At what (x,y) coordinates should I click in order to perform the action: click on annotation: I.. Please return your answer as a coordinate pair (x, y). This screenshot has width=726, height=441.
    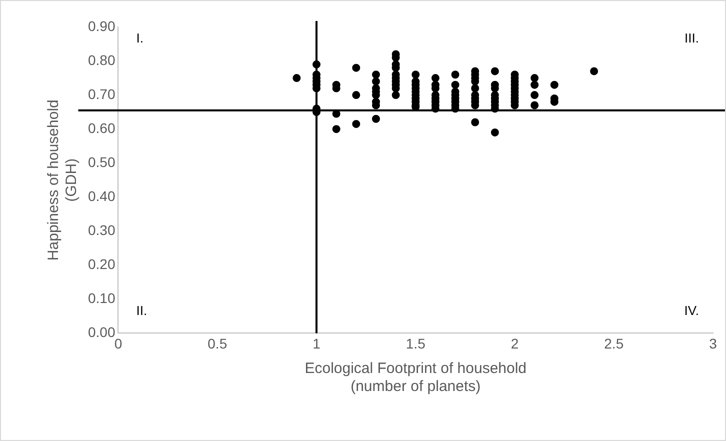
    Looking at the image, I should click on (140, 38).